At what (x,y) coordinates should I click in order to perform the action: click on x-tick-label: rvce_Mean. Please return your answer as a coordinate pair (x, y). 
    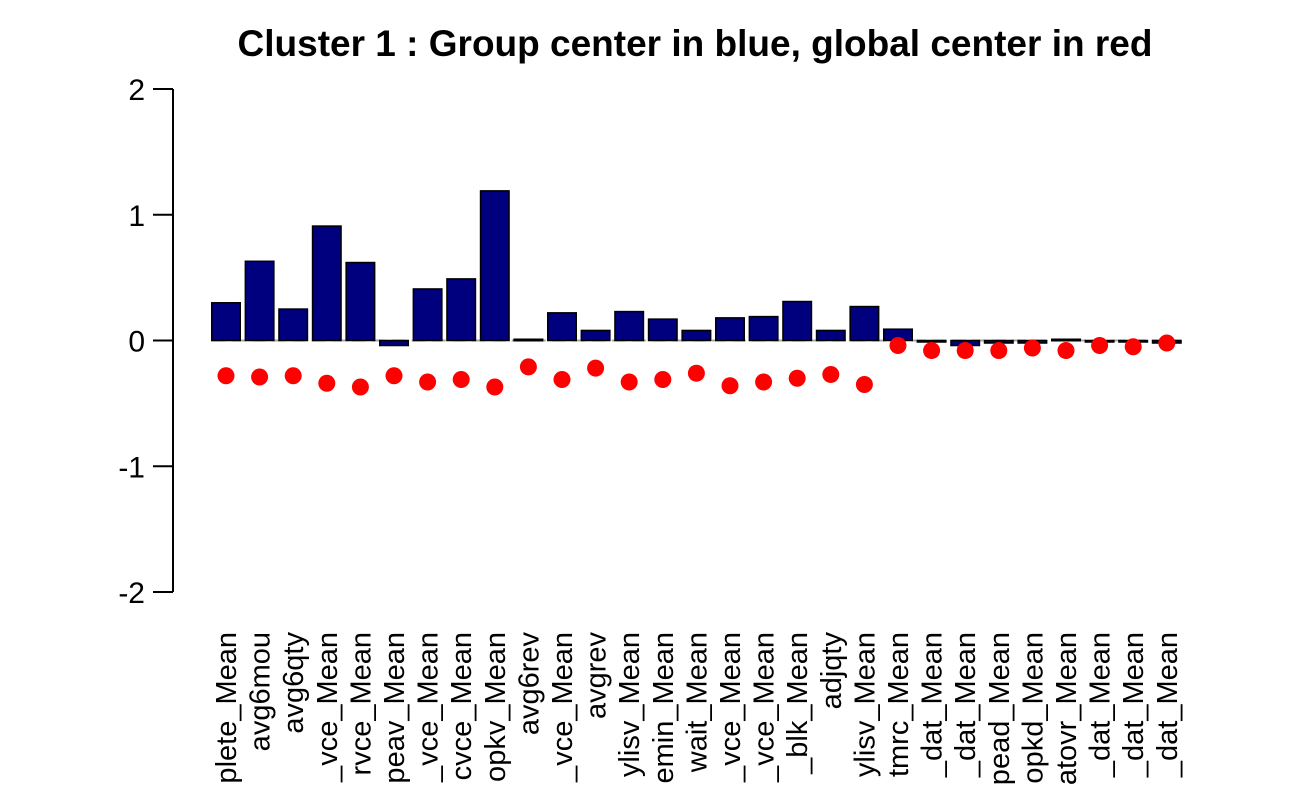
    Looking at the image, I should click on (361, 703).